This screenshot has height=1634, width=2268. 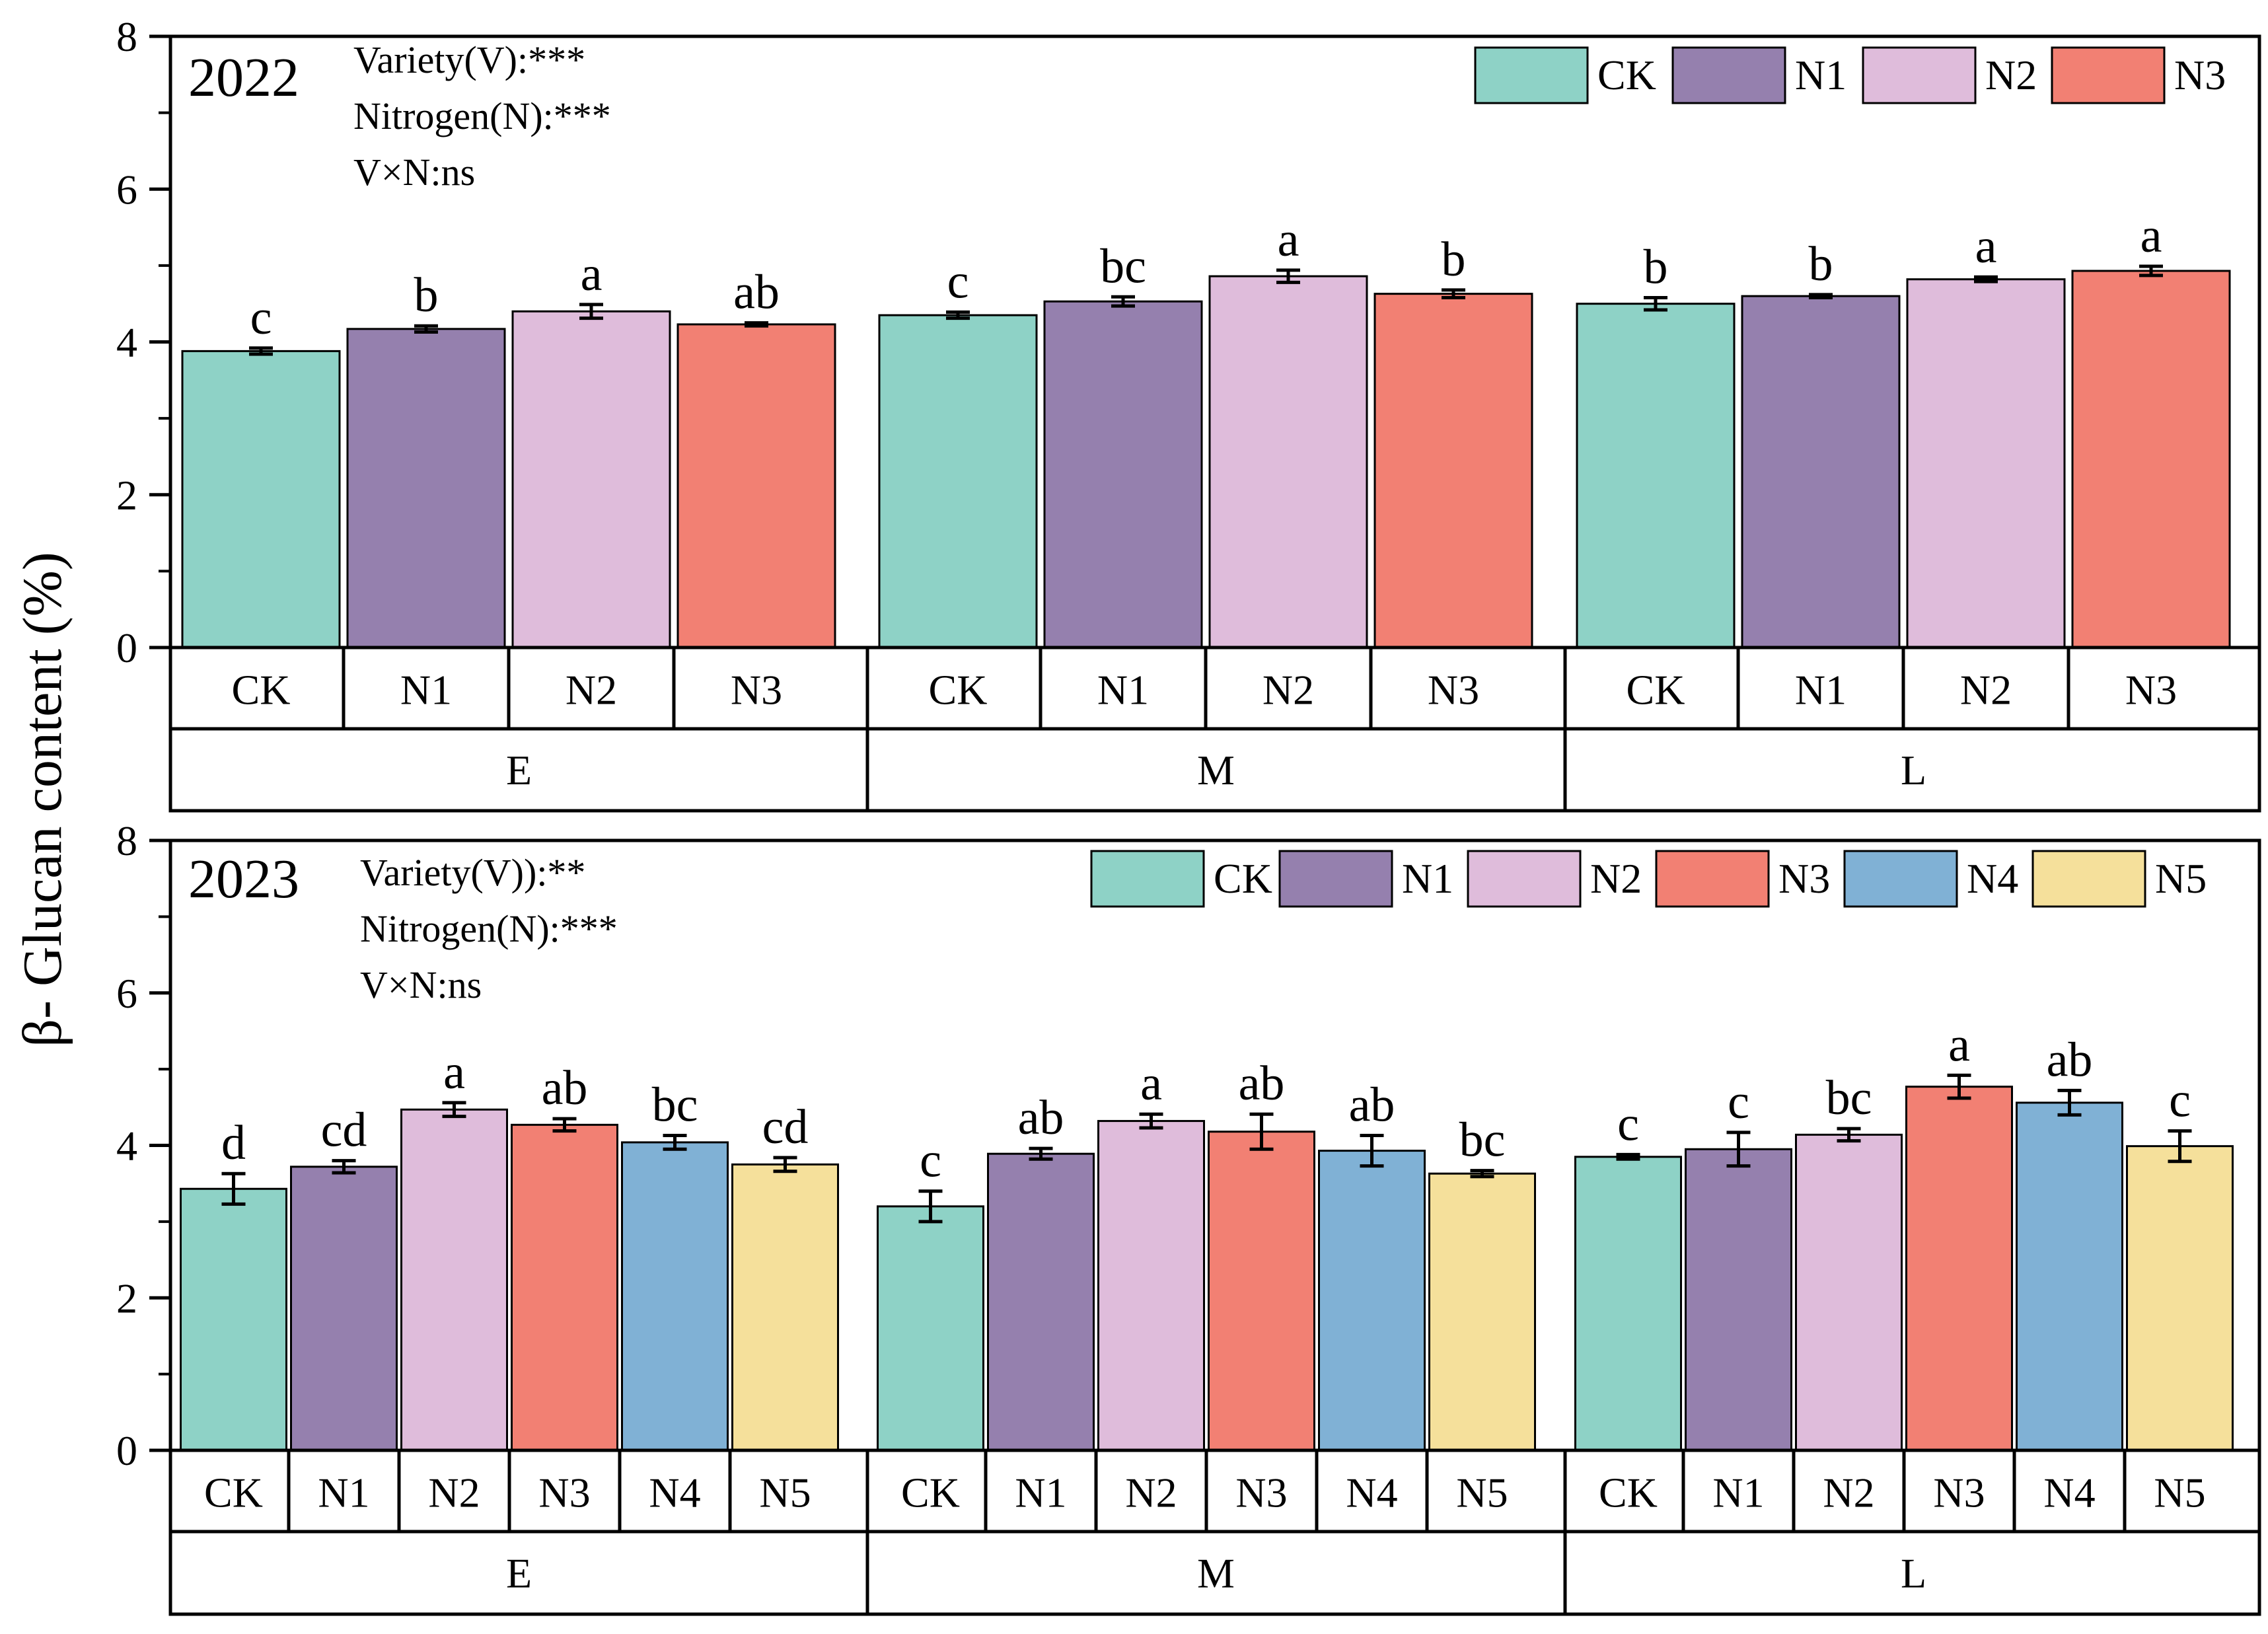 I want to click on legend-swatch-n5, so click(x=2088, y=879).